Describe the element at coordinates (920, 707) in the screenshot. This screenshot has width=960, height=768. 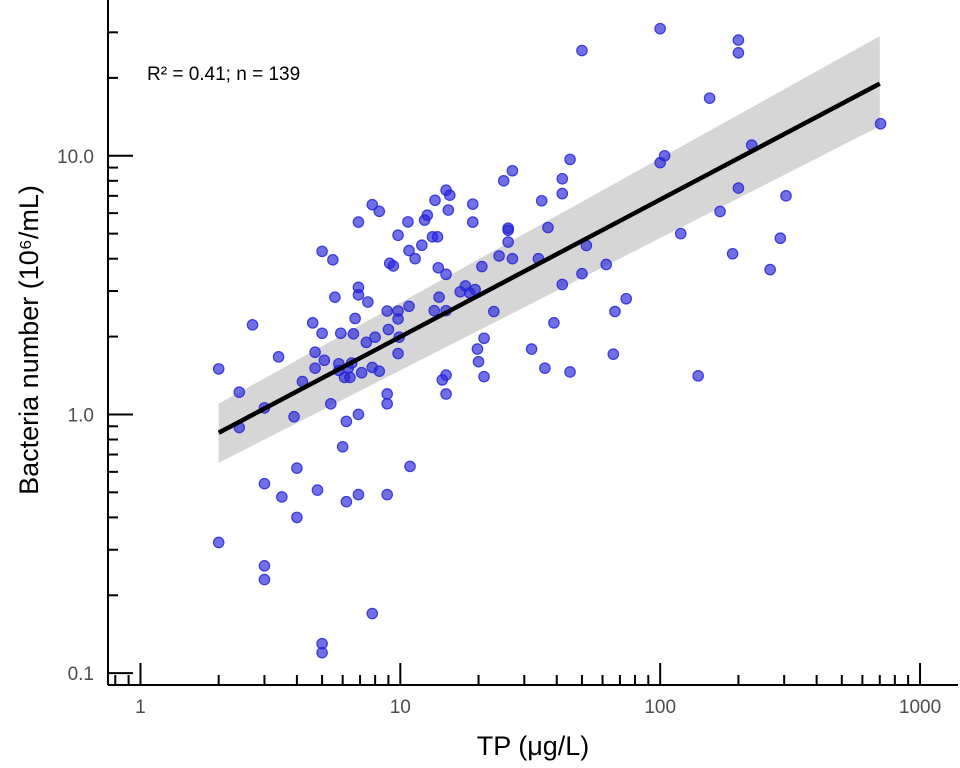
I see `x-tick-label: 1000` at that location.